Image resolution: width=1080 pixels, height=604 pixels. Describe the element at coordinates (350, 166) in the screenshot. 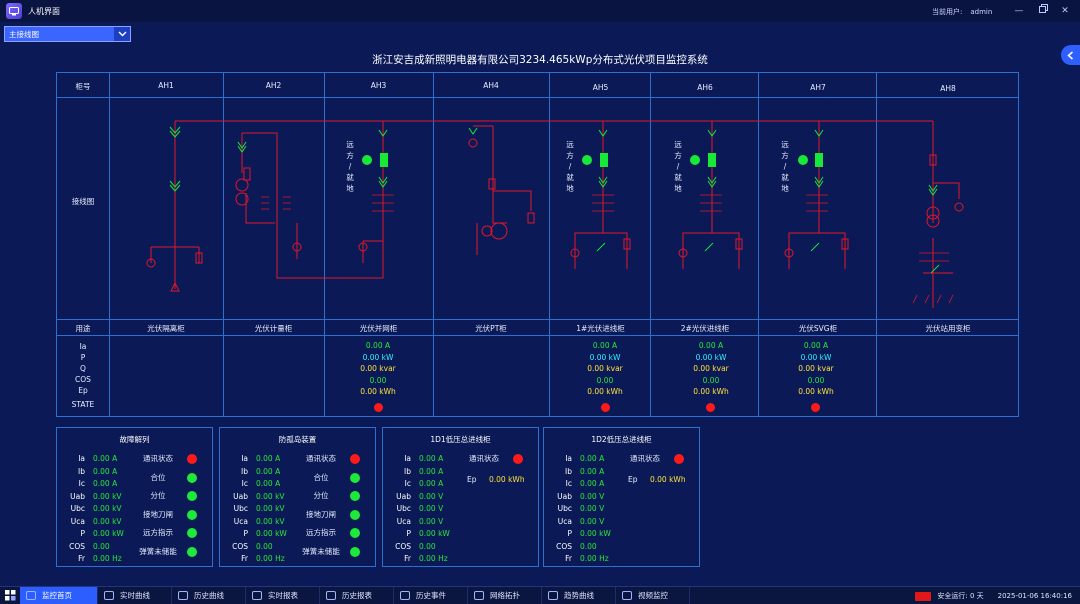

I see `ah3-local-remote-label: 远方 / 就地` at that location.